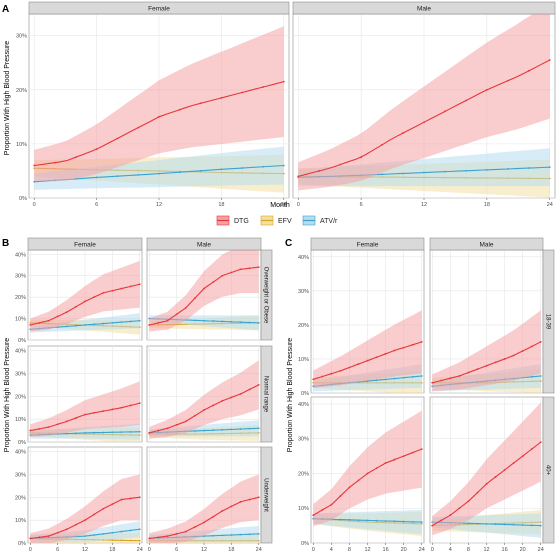 This screenshot has width=560, height=559. Describe the element at coordinates (361, 474) in the screenshot. I see `facet-c-40-female: 0% 10% 20% 30% 40% 0 4 8 12 16 20 24` at that location.